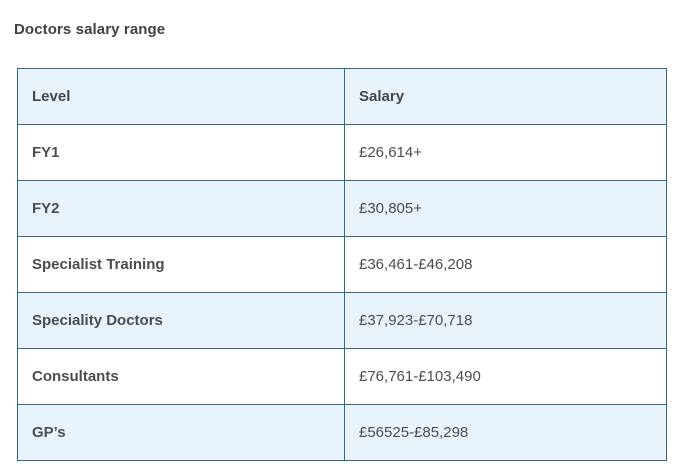 The height and width of the screenshot is (470, 686). I want to click on level-cell: FY2, so click(181, 208).